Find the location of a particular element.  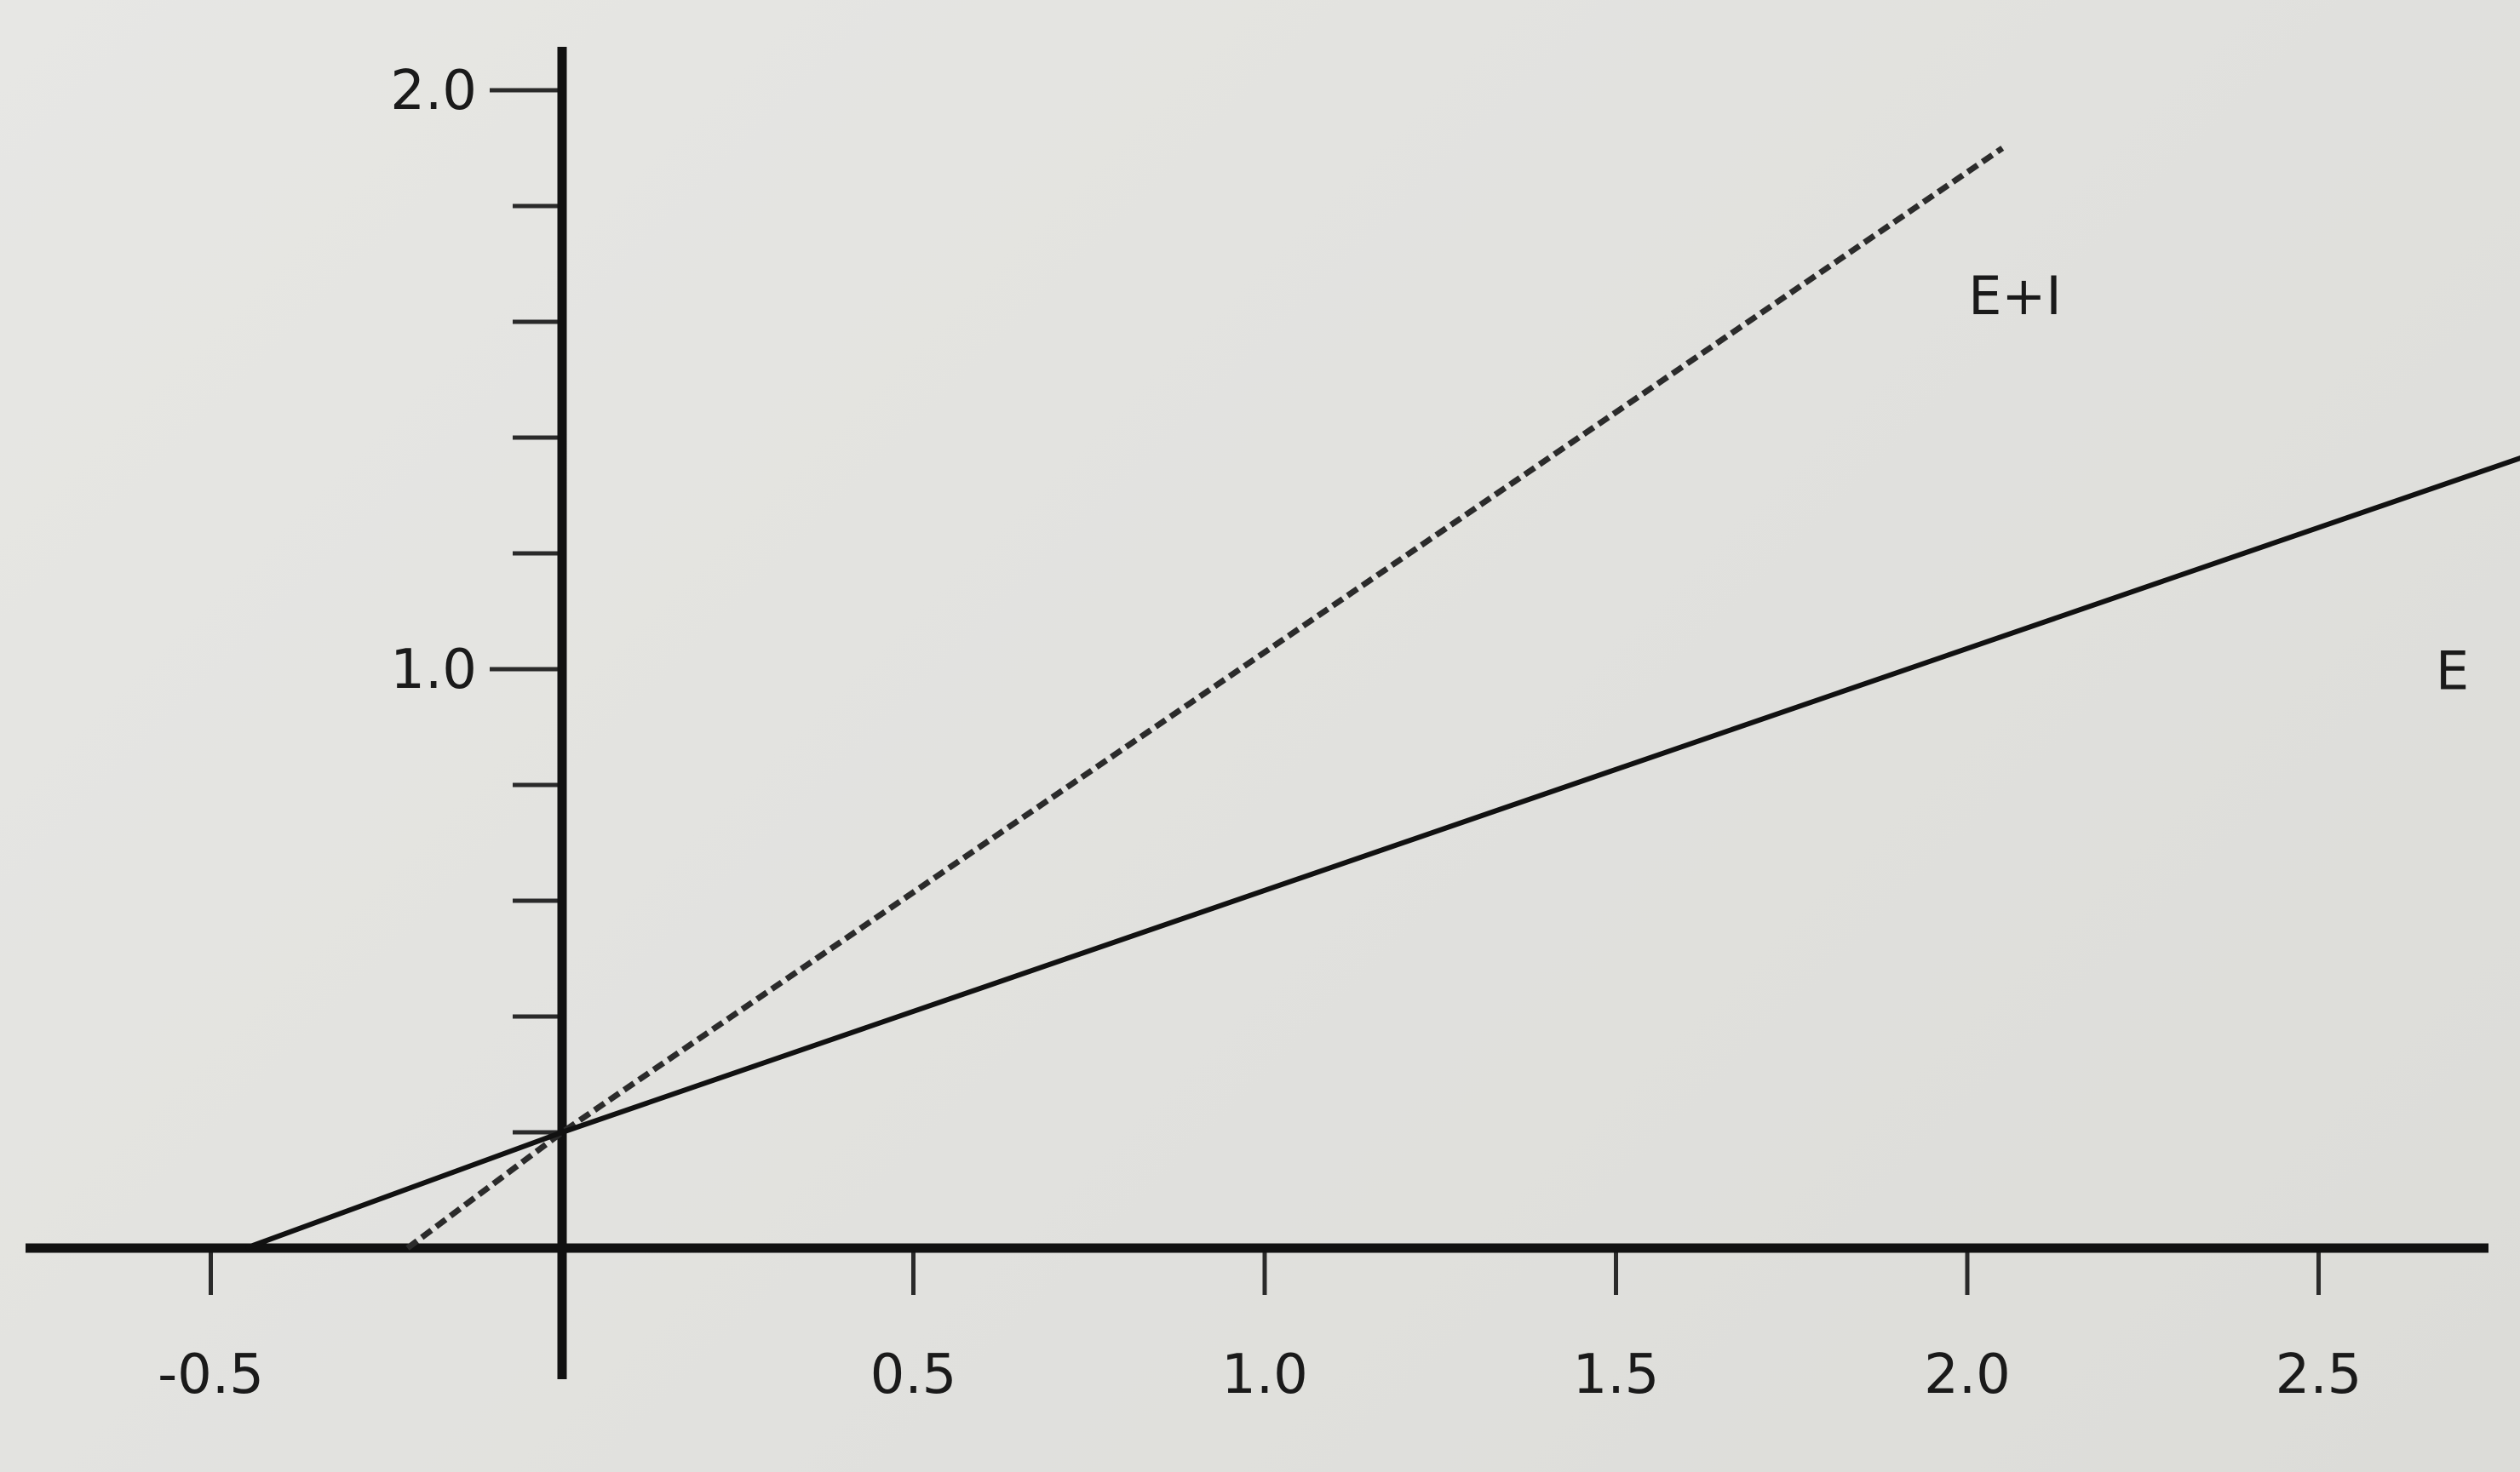

x-tick-label: 1.5 is located at coordinates (1617, 1374).